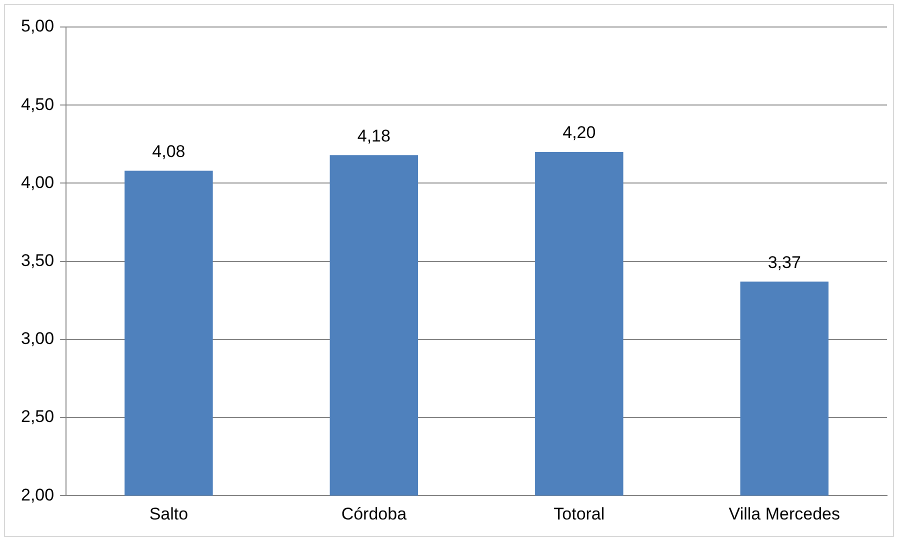 This screenshot has width=900, height=543. I want to click on data-label: 4,20, so click(579, 132).